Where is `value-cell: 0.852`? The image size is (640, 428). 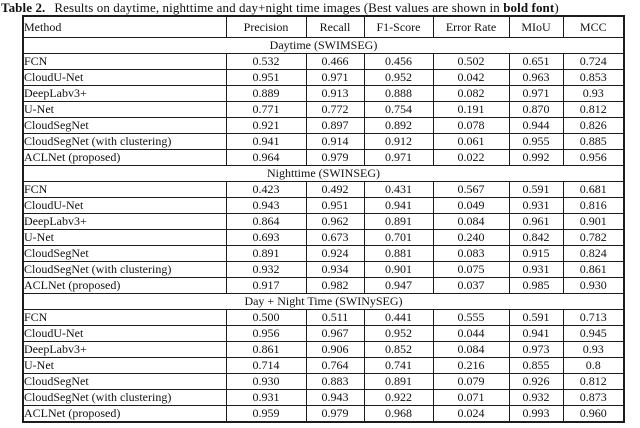
value-cell: 0.852 is located at coordinates (398, 349).